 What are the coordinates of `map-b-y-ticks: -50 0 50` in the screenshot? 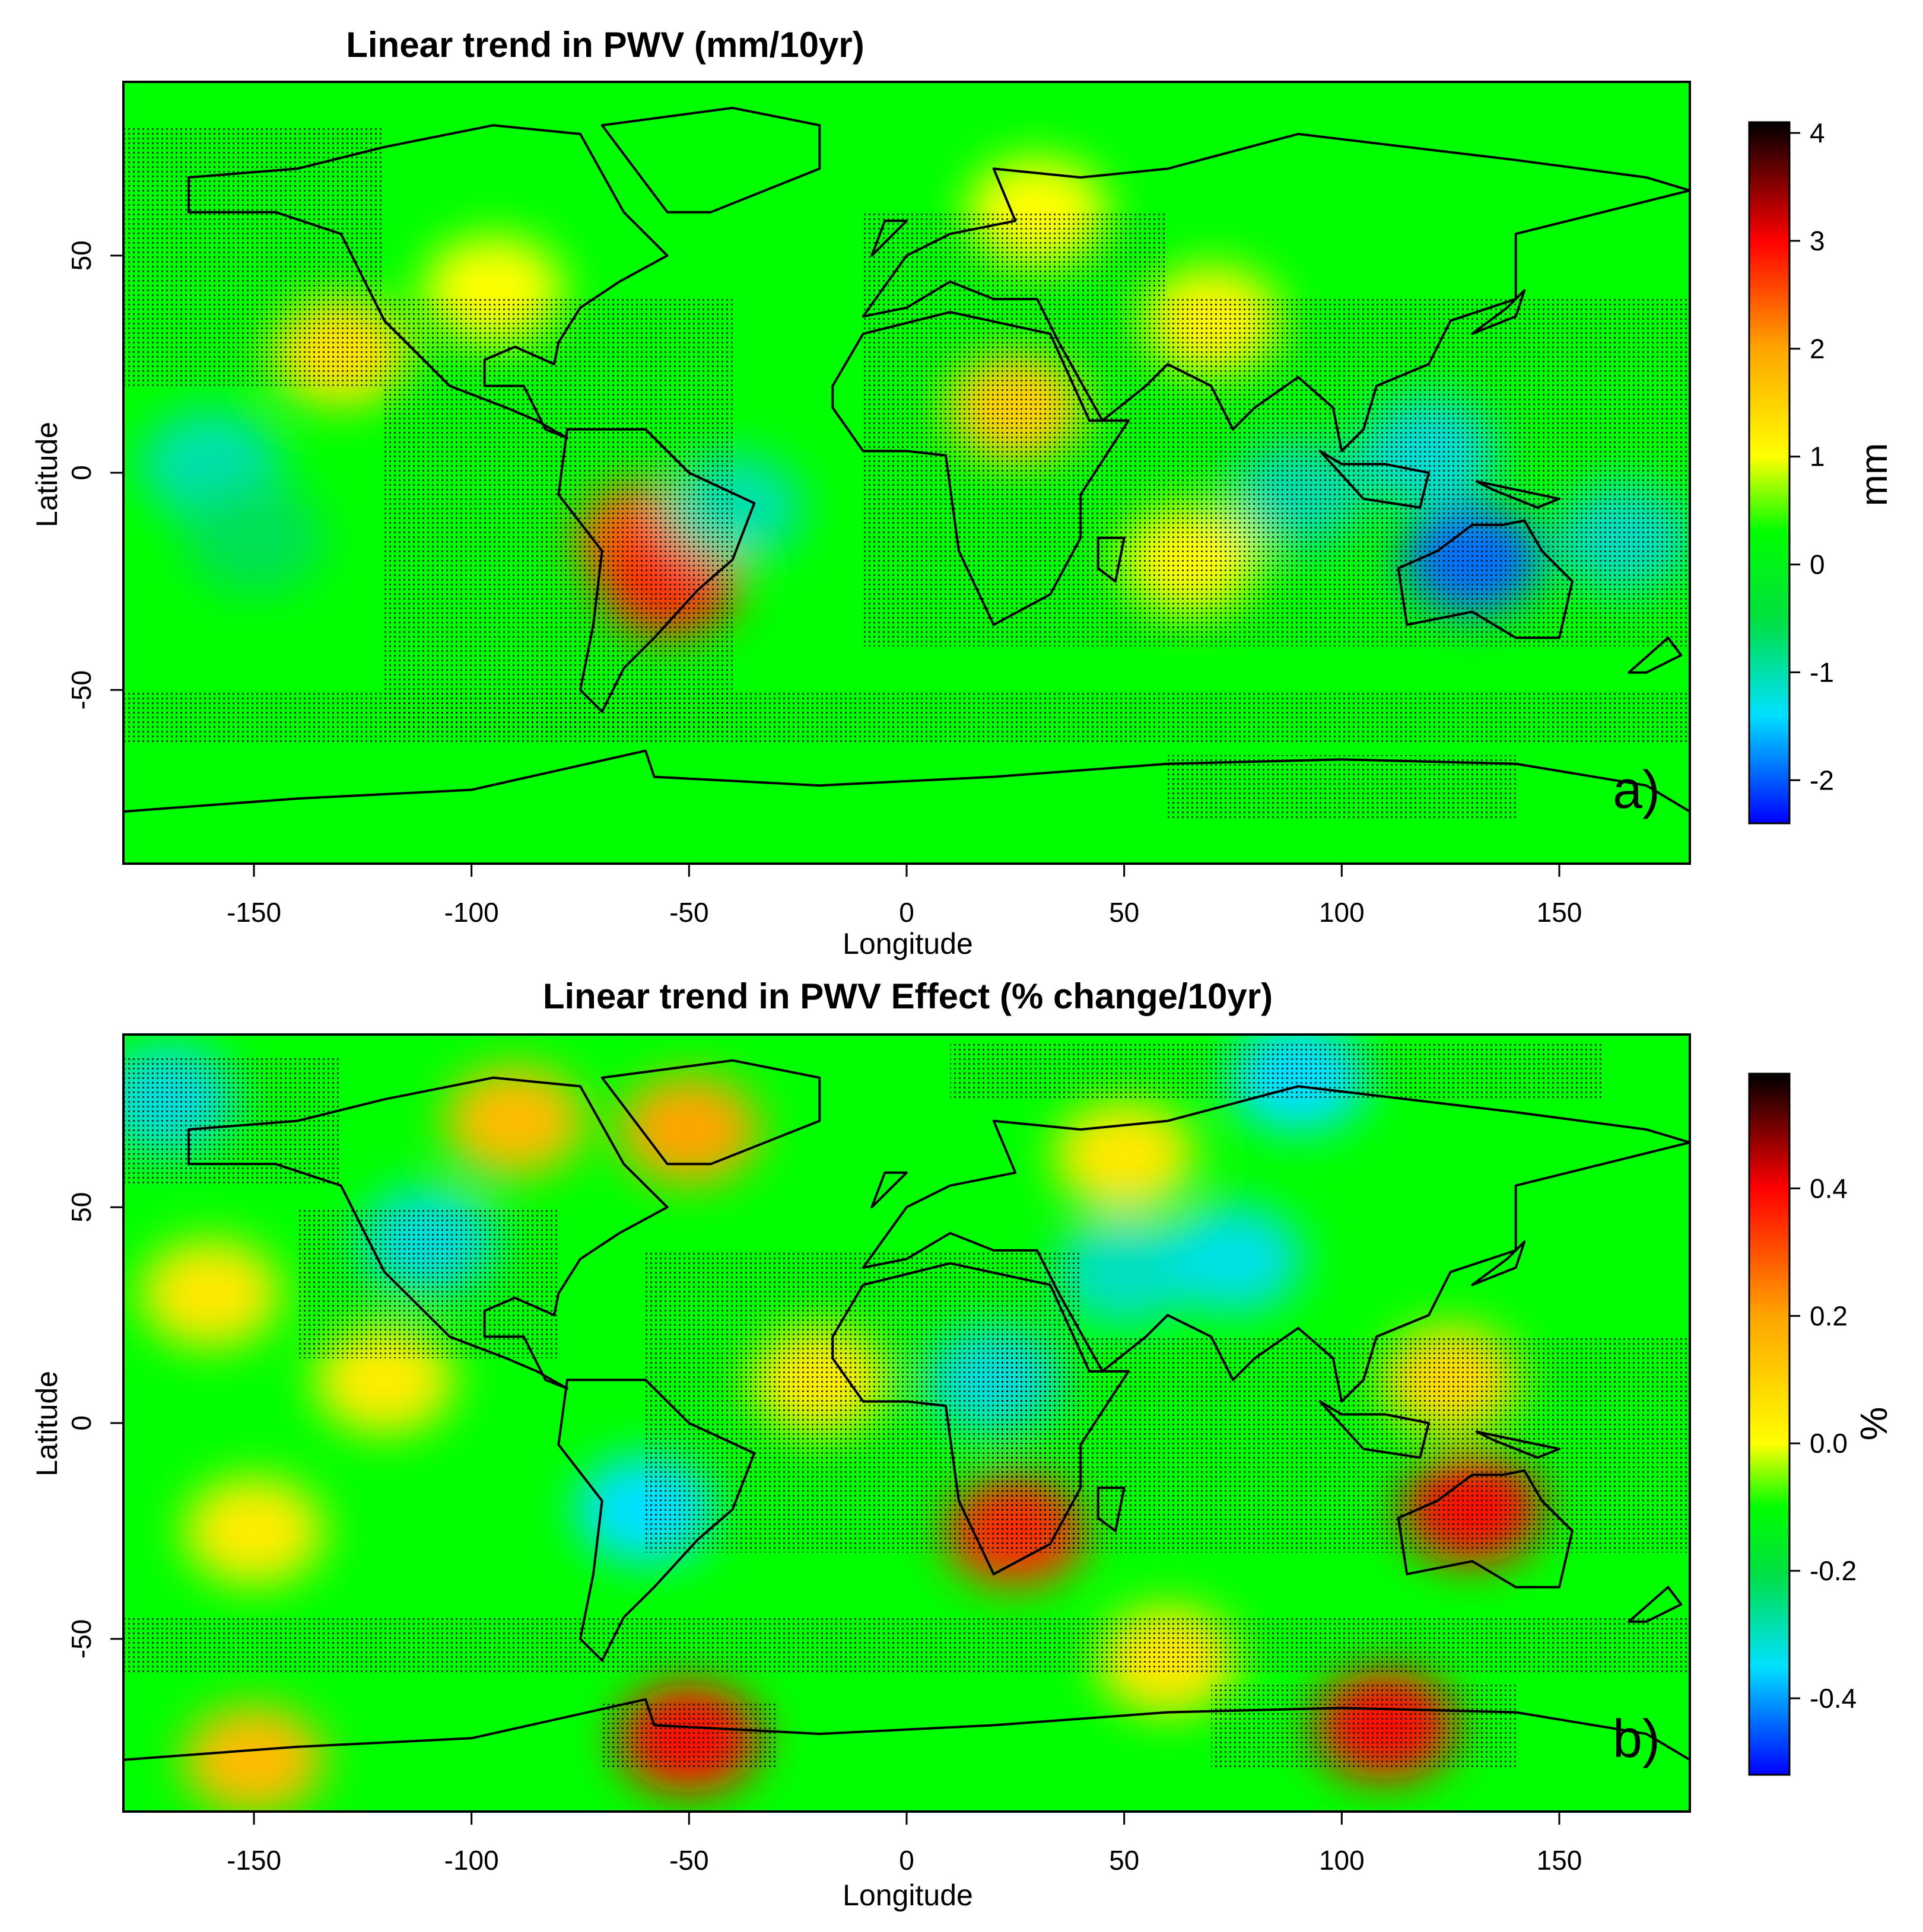 It's located at (94, 1426).